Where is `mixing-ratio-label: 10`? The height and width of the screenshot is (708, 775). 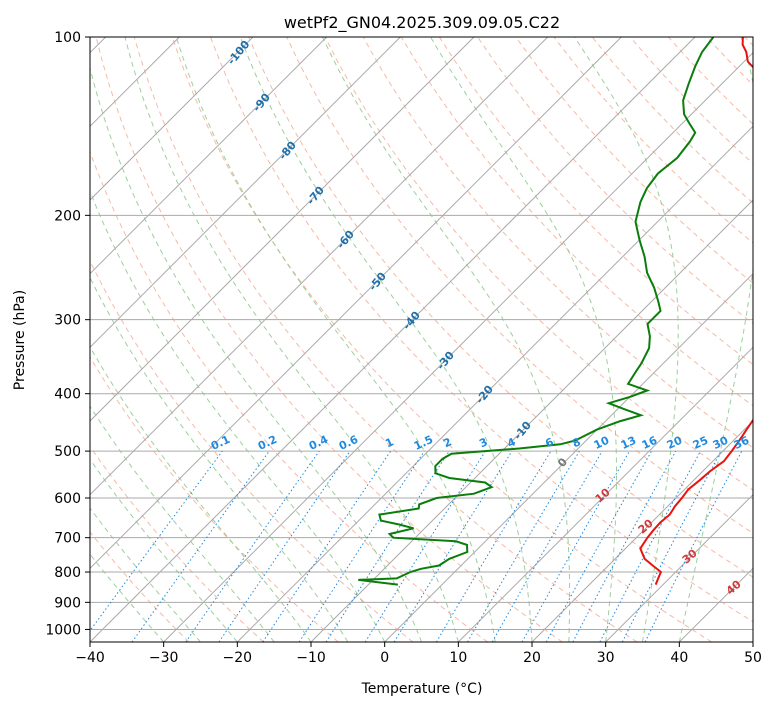
mixing-ratio-label: 10 is located at coordinates (602, 443).